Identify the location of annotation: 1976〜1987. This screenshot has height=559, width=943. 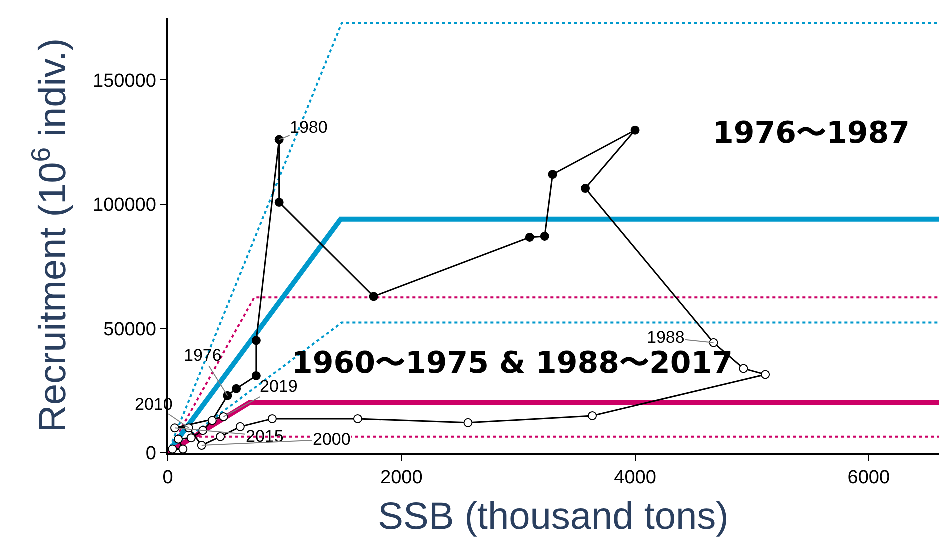
(811, 133).